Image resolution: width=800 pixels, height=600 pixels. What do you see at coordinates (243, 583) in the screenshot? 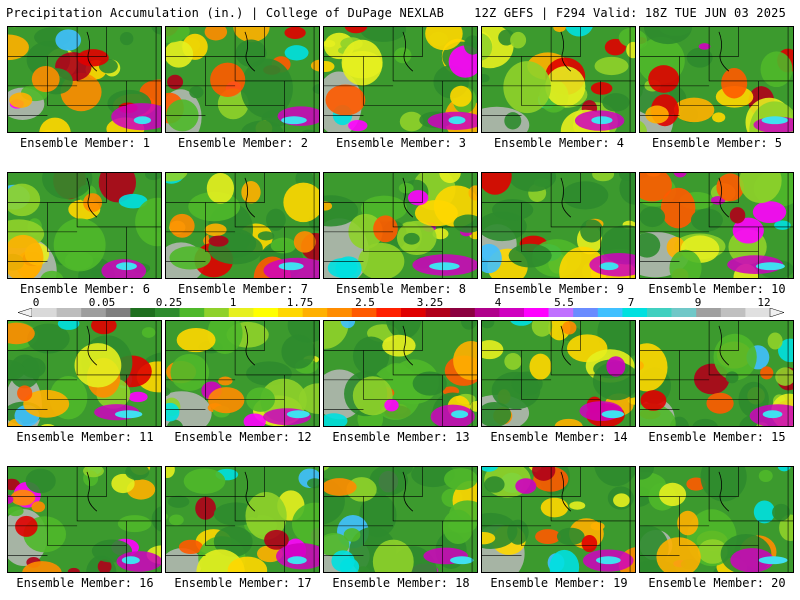
I see `member-label: Ensemble Member: 17` at bounding box center [243, 583].